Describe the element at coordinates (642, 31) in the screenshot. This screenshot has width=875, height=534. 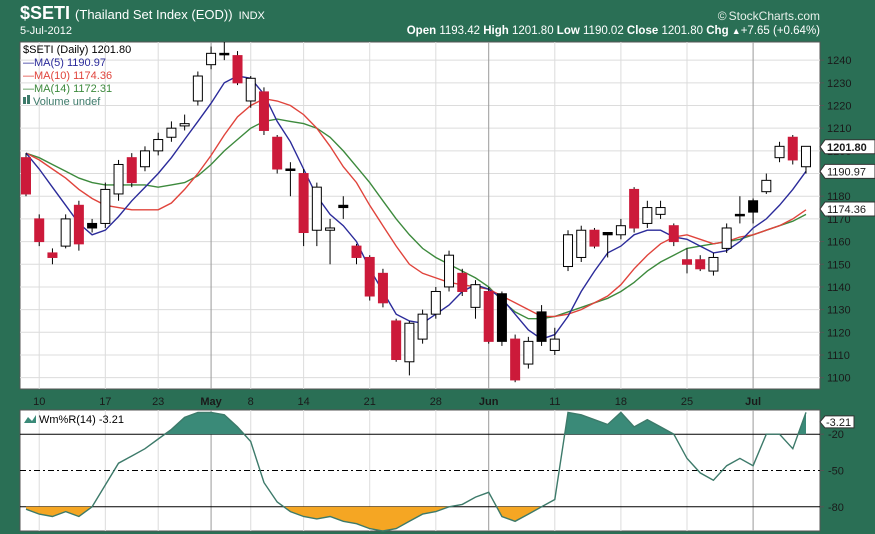
I see `close-label: Close` at that location.